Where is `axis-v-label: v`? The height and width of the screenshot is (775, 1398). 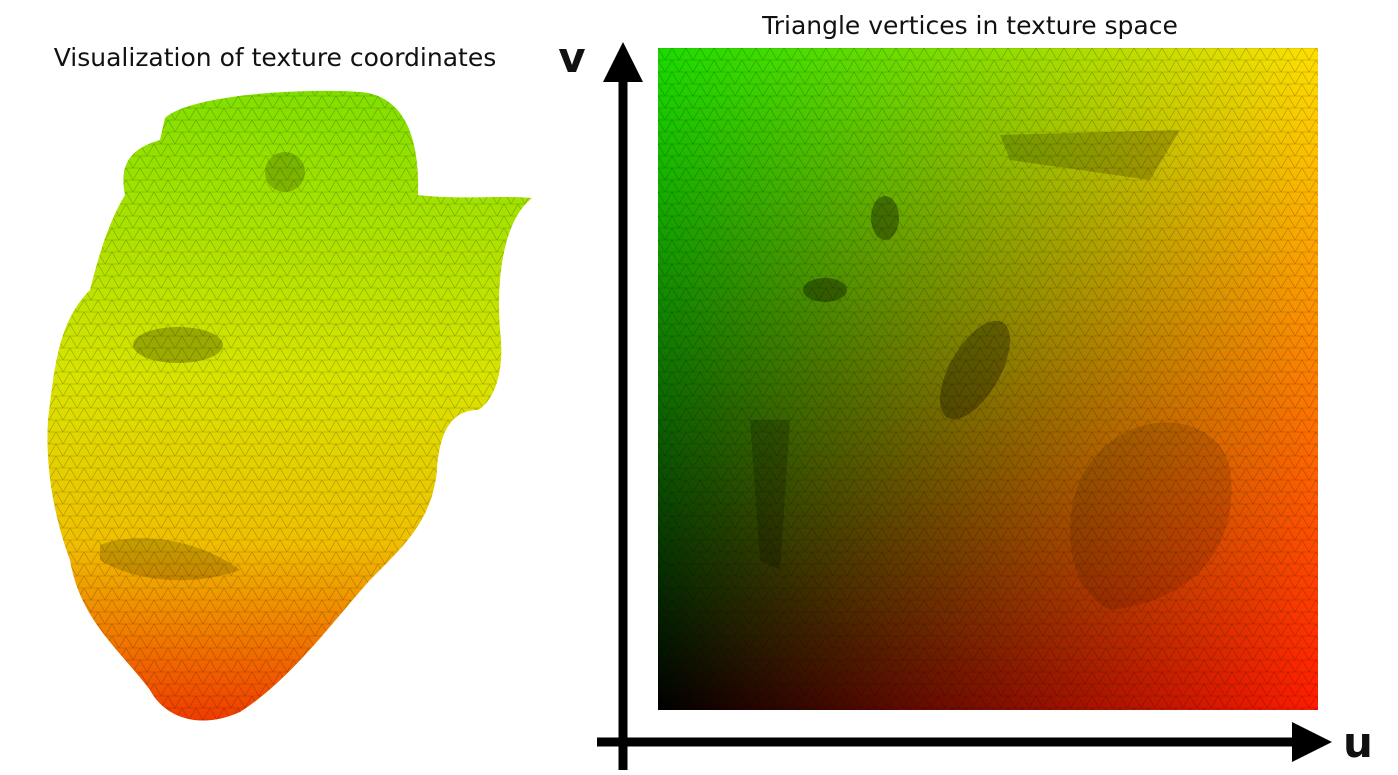 axis-v-label: v is located at coordinates (571, 57).